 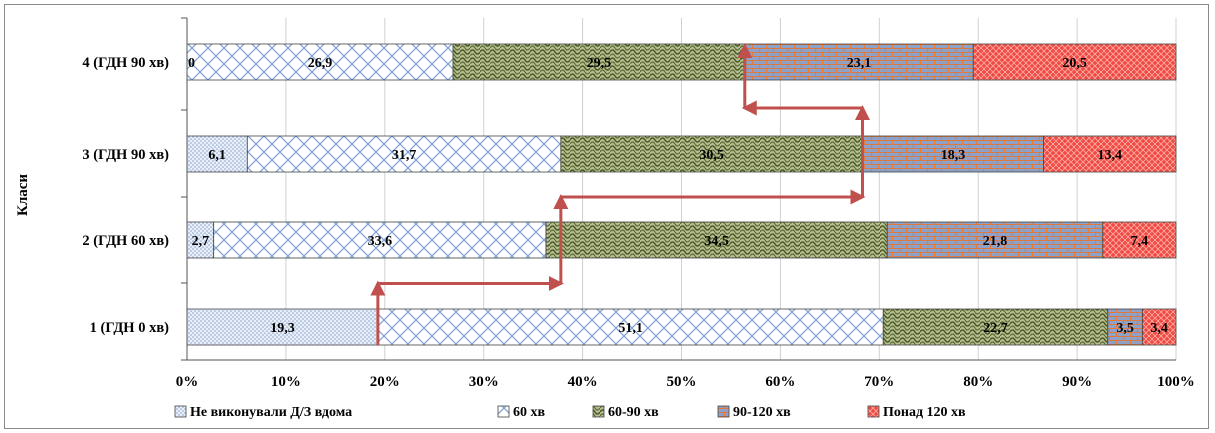 I want to click on x-tick-label: 10%, so click(x=286, y=382).